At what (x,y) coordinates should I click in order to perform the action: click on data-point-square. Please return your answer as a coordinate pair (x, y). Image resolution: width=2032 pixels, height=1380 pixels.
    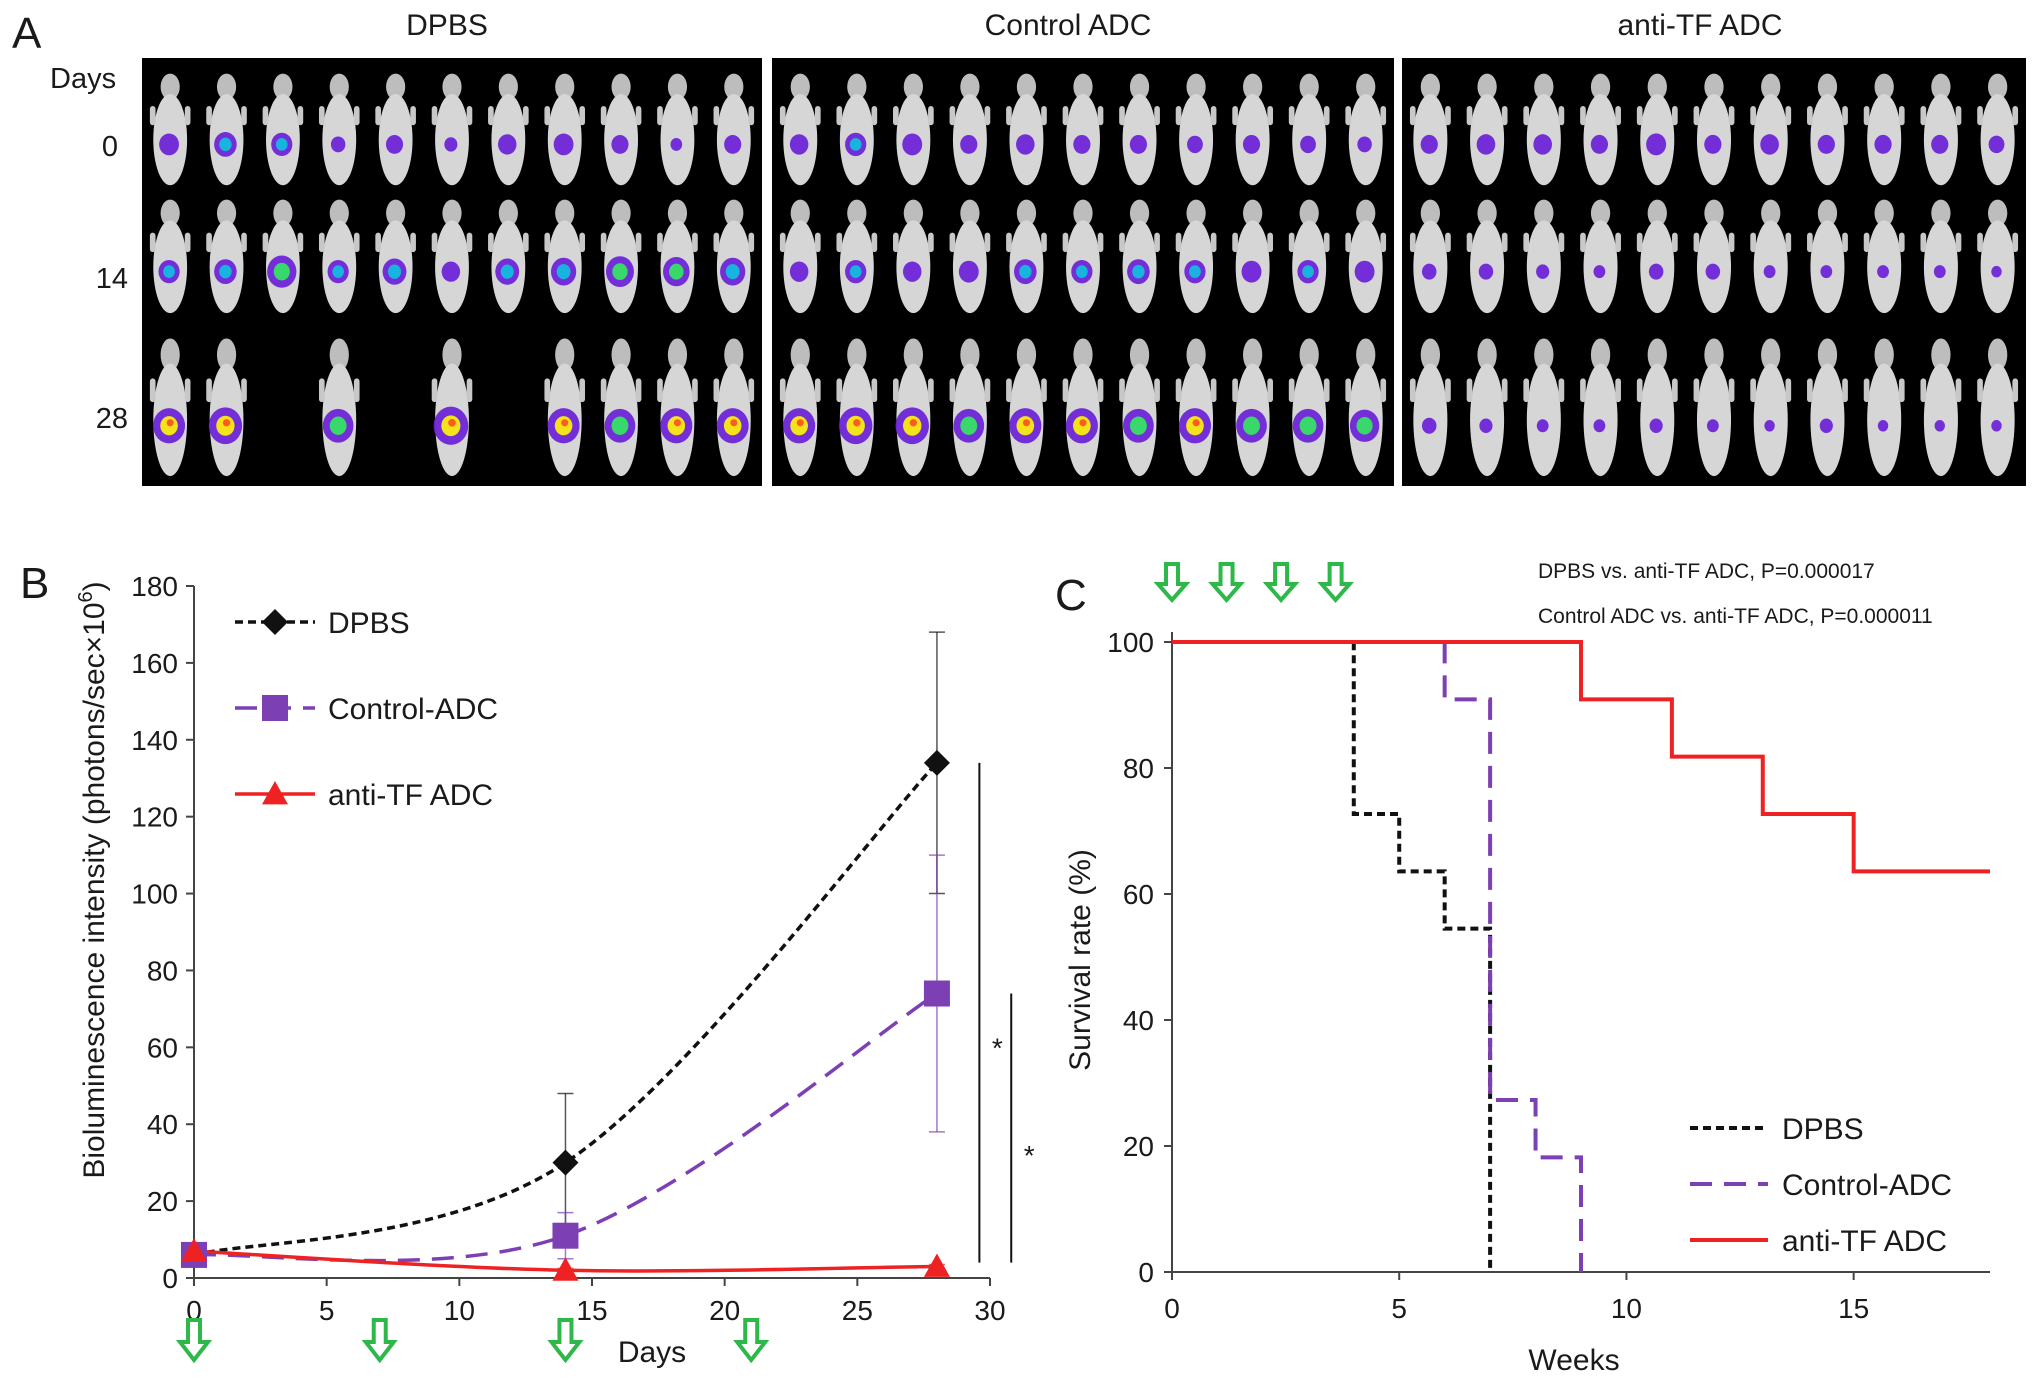
    Looking at the image, I should click on (565, 1235).